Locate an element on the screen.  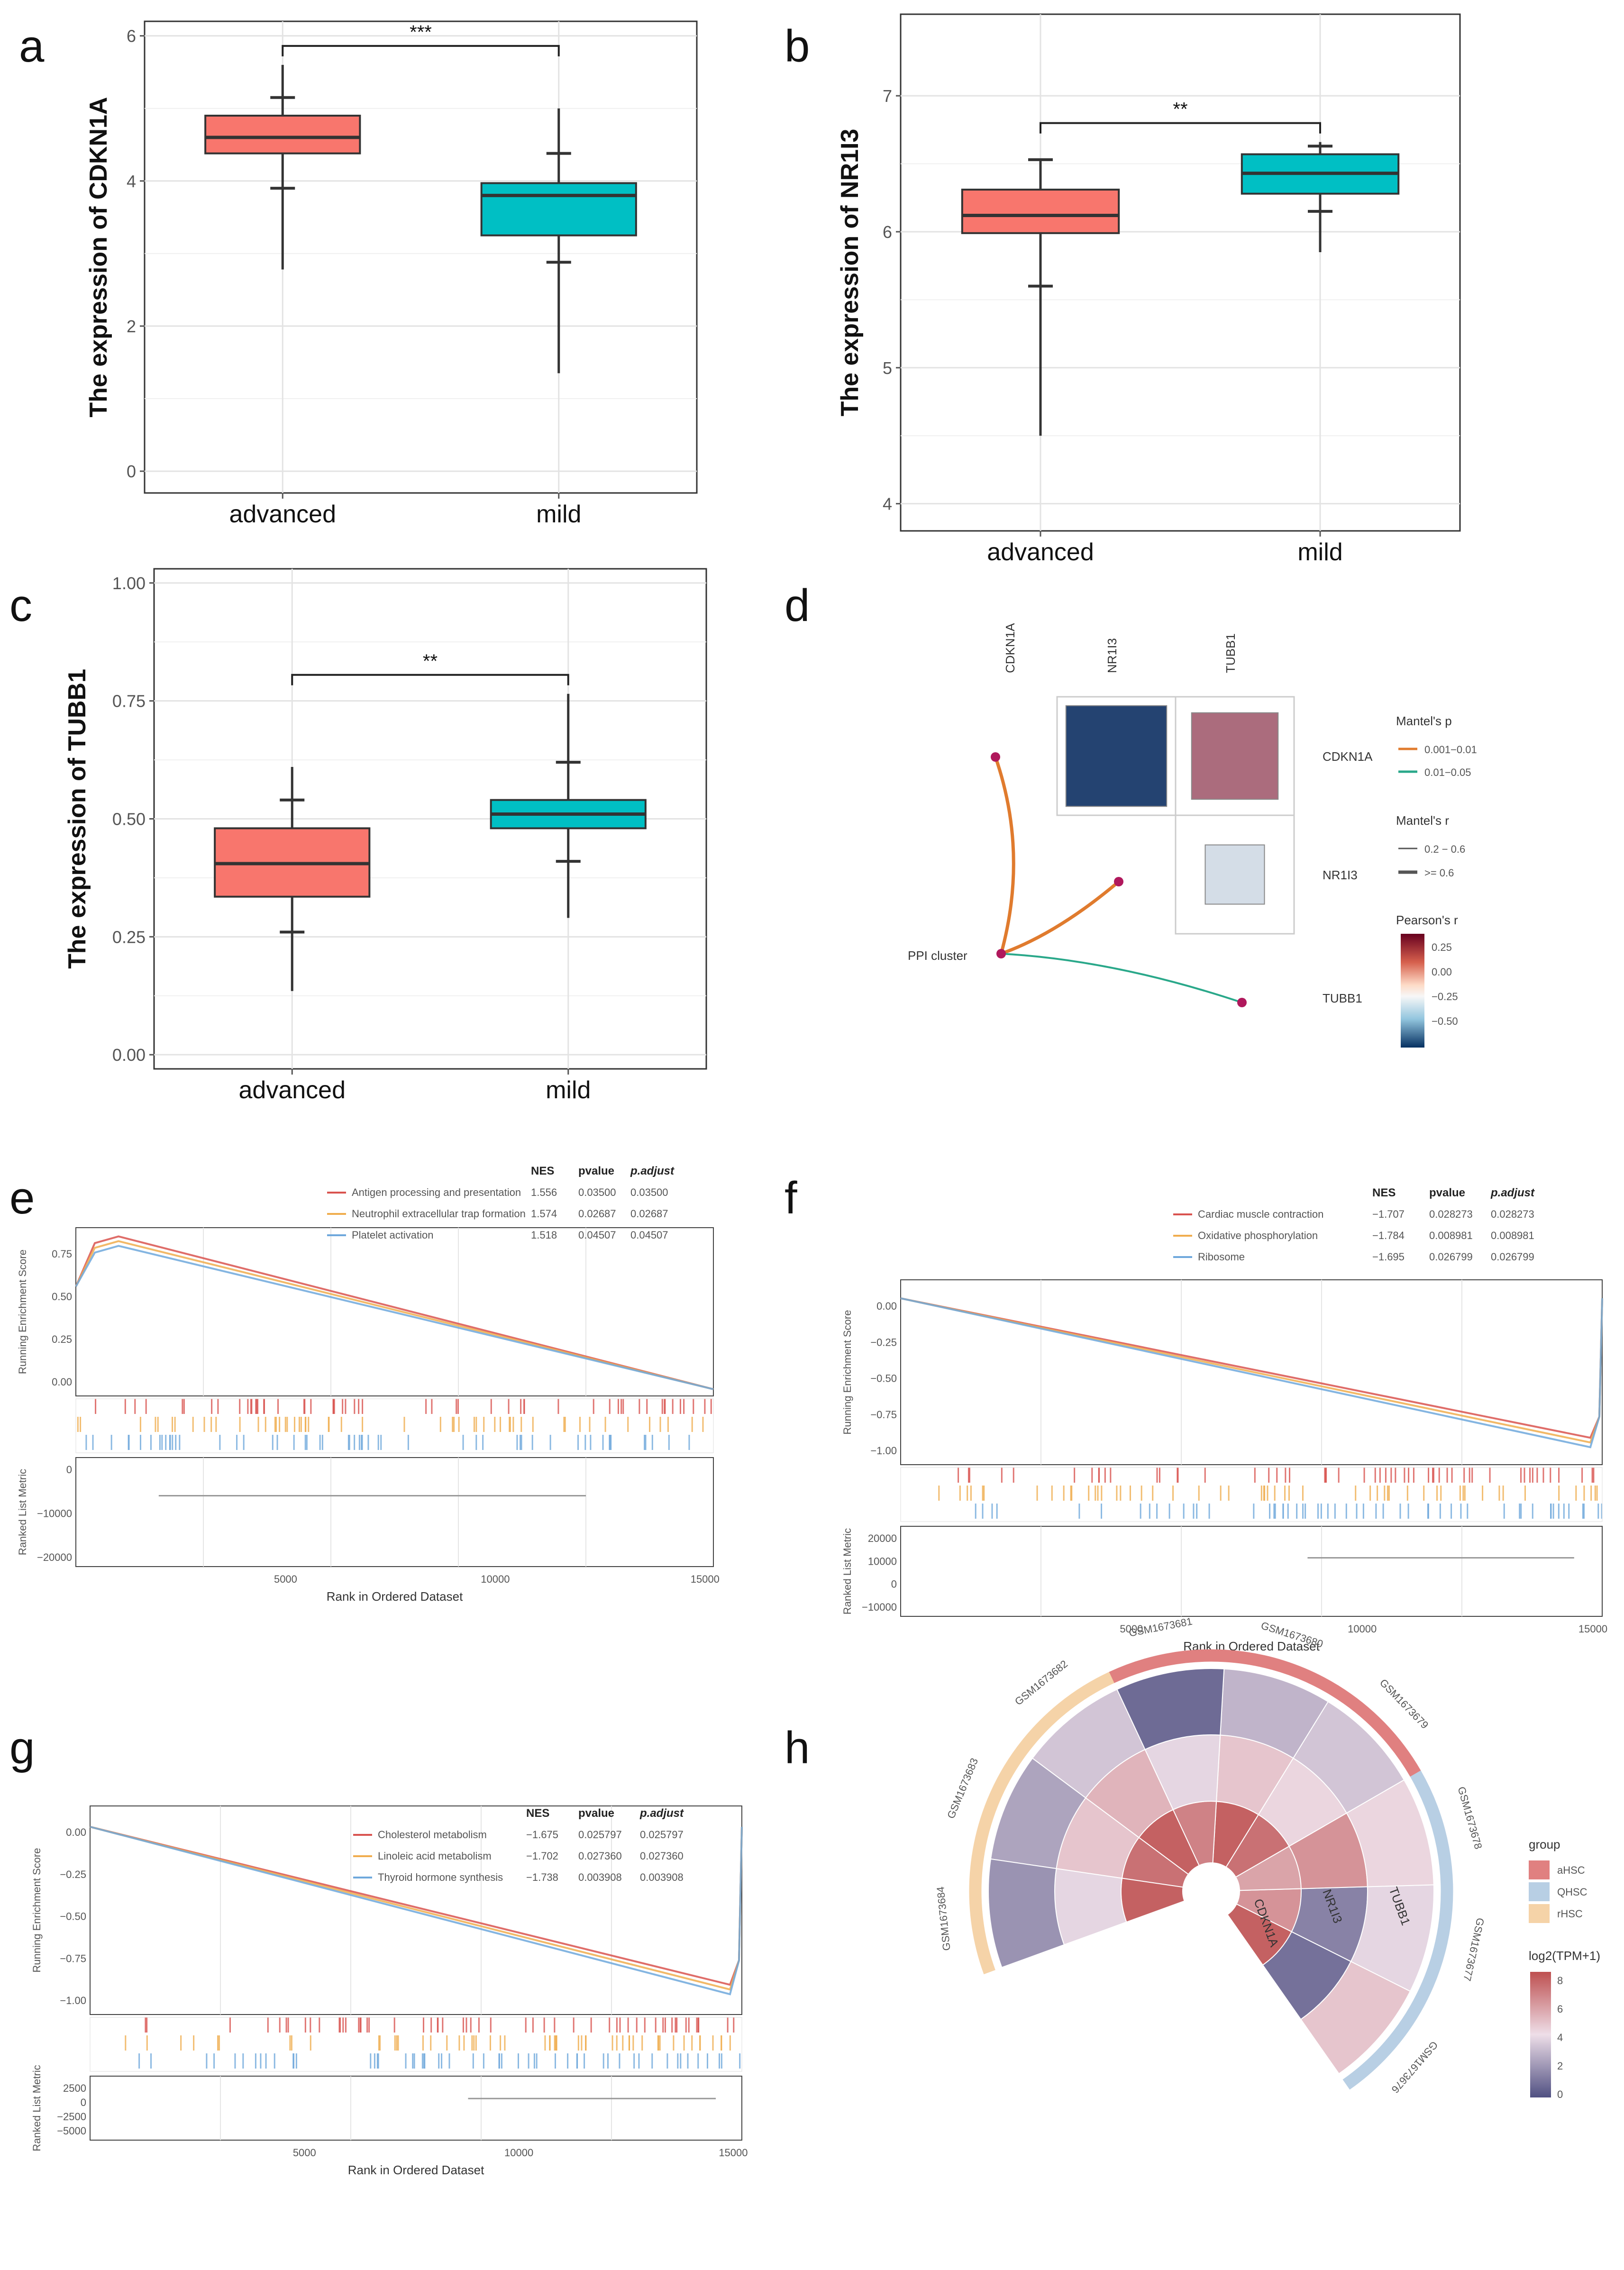
table-padjust: 0.026799 is located at coordinates (1512, 1257).